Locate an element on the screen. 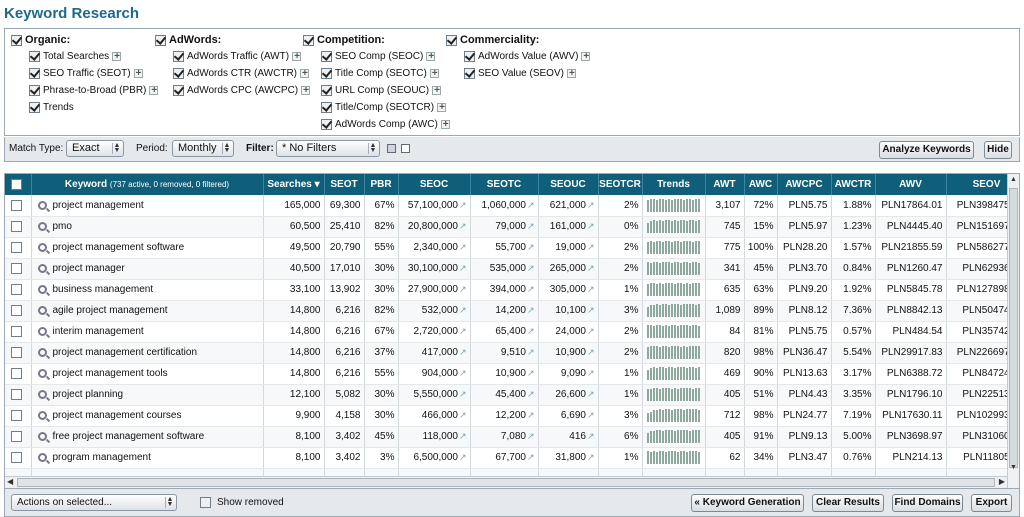 The width and height of the screenshot is (1024, 517). scroll-left-icon: ◀ is located at coordinates (10, 481).